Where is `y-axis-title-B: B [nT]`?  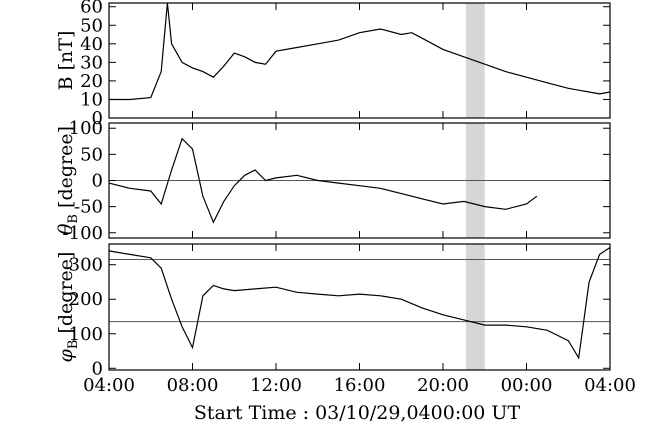
y-axis-title-B: B [nT] is located at coordinates (66, 61).